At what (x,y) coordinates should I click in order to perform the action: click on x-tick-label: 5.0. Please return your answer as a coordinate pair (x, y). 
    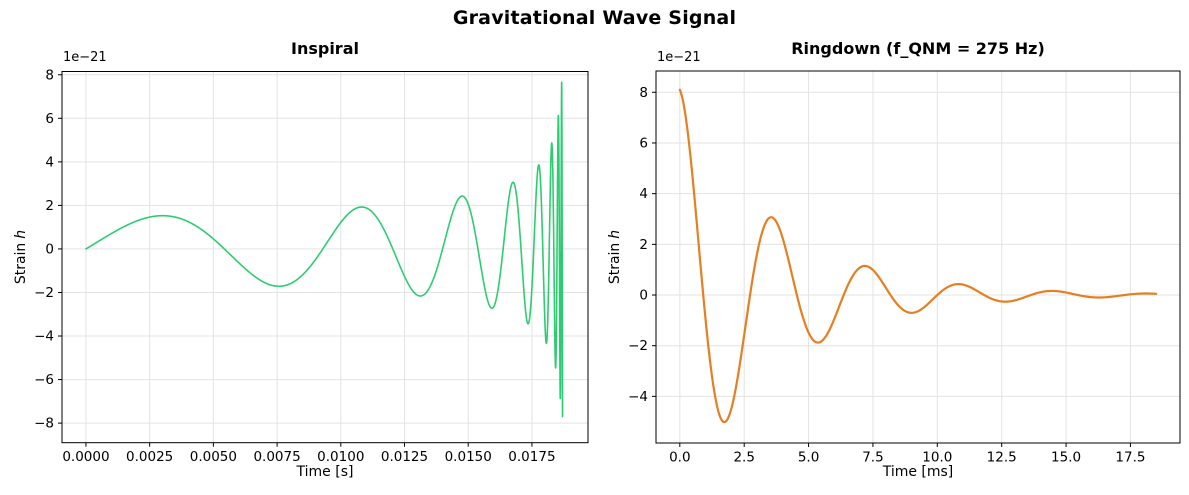
    Looking at the image, I should click on (808, 458).